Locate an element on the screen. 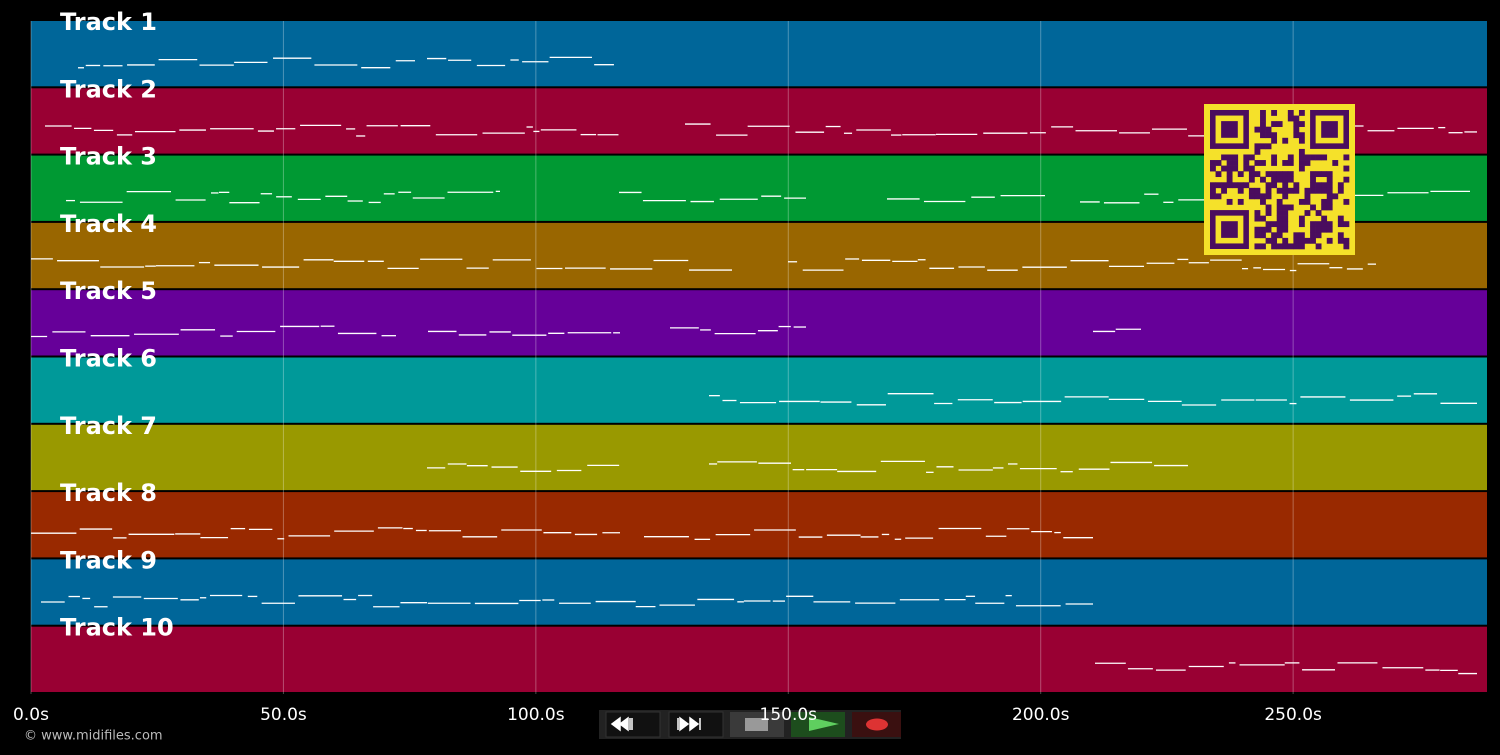 The image size is (1500, 755). x-tick-label: 200.0s is located at coordinates (1041, 715).